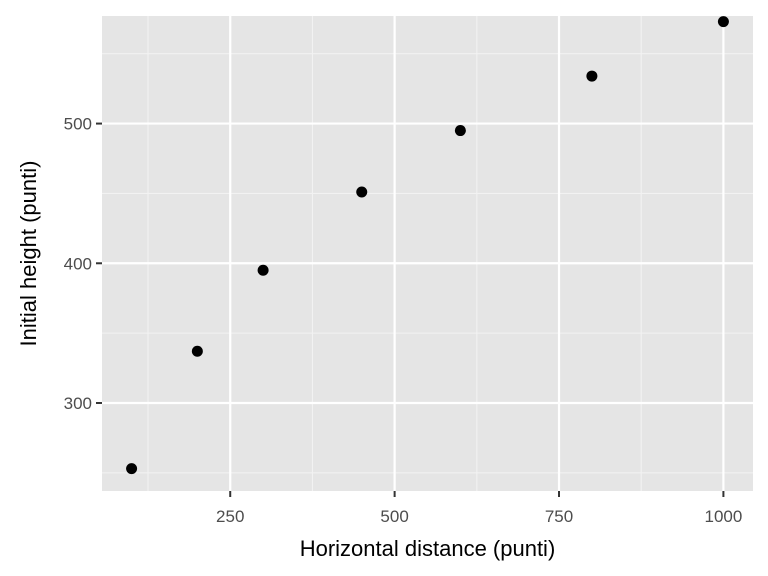 This screenshot has height=576, width=768. What do you see at coordinates (230, 516) in the screenshot?
I see `x-tick-label: 250` at bounding box center [230, 516].